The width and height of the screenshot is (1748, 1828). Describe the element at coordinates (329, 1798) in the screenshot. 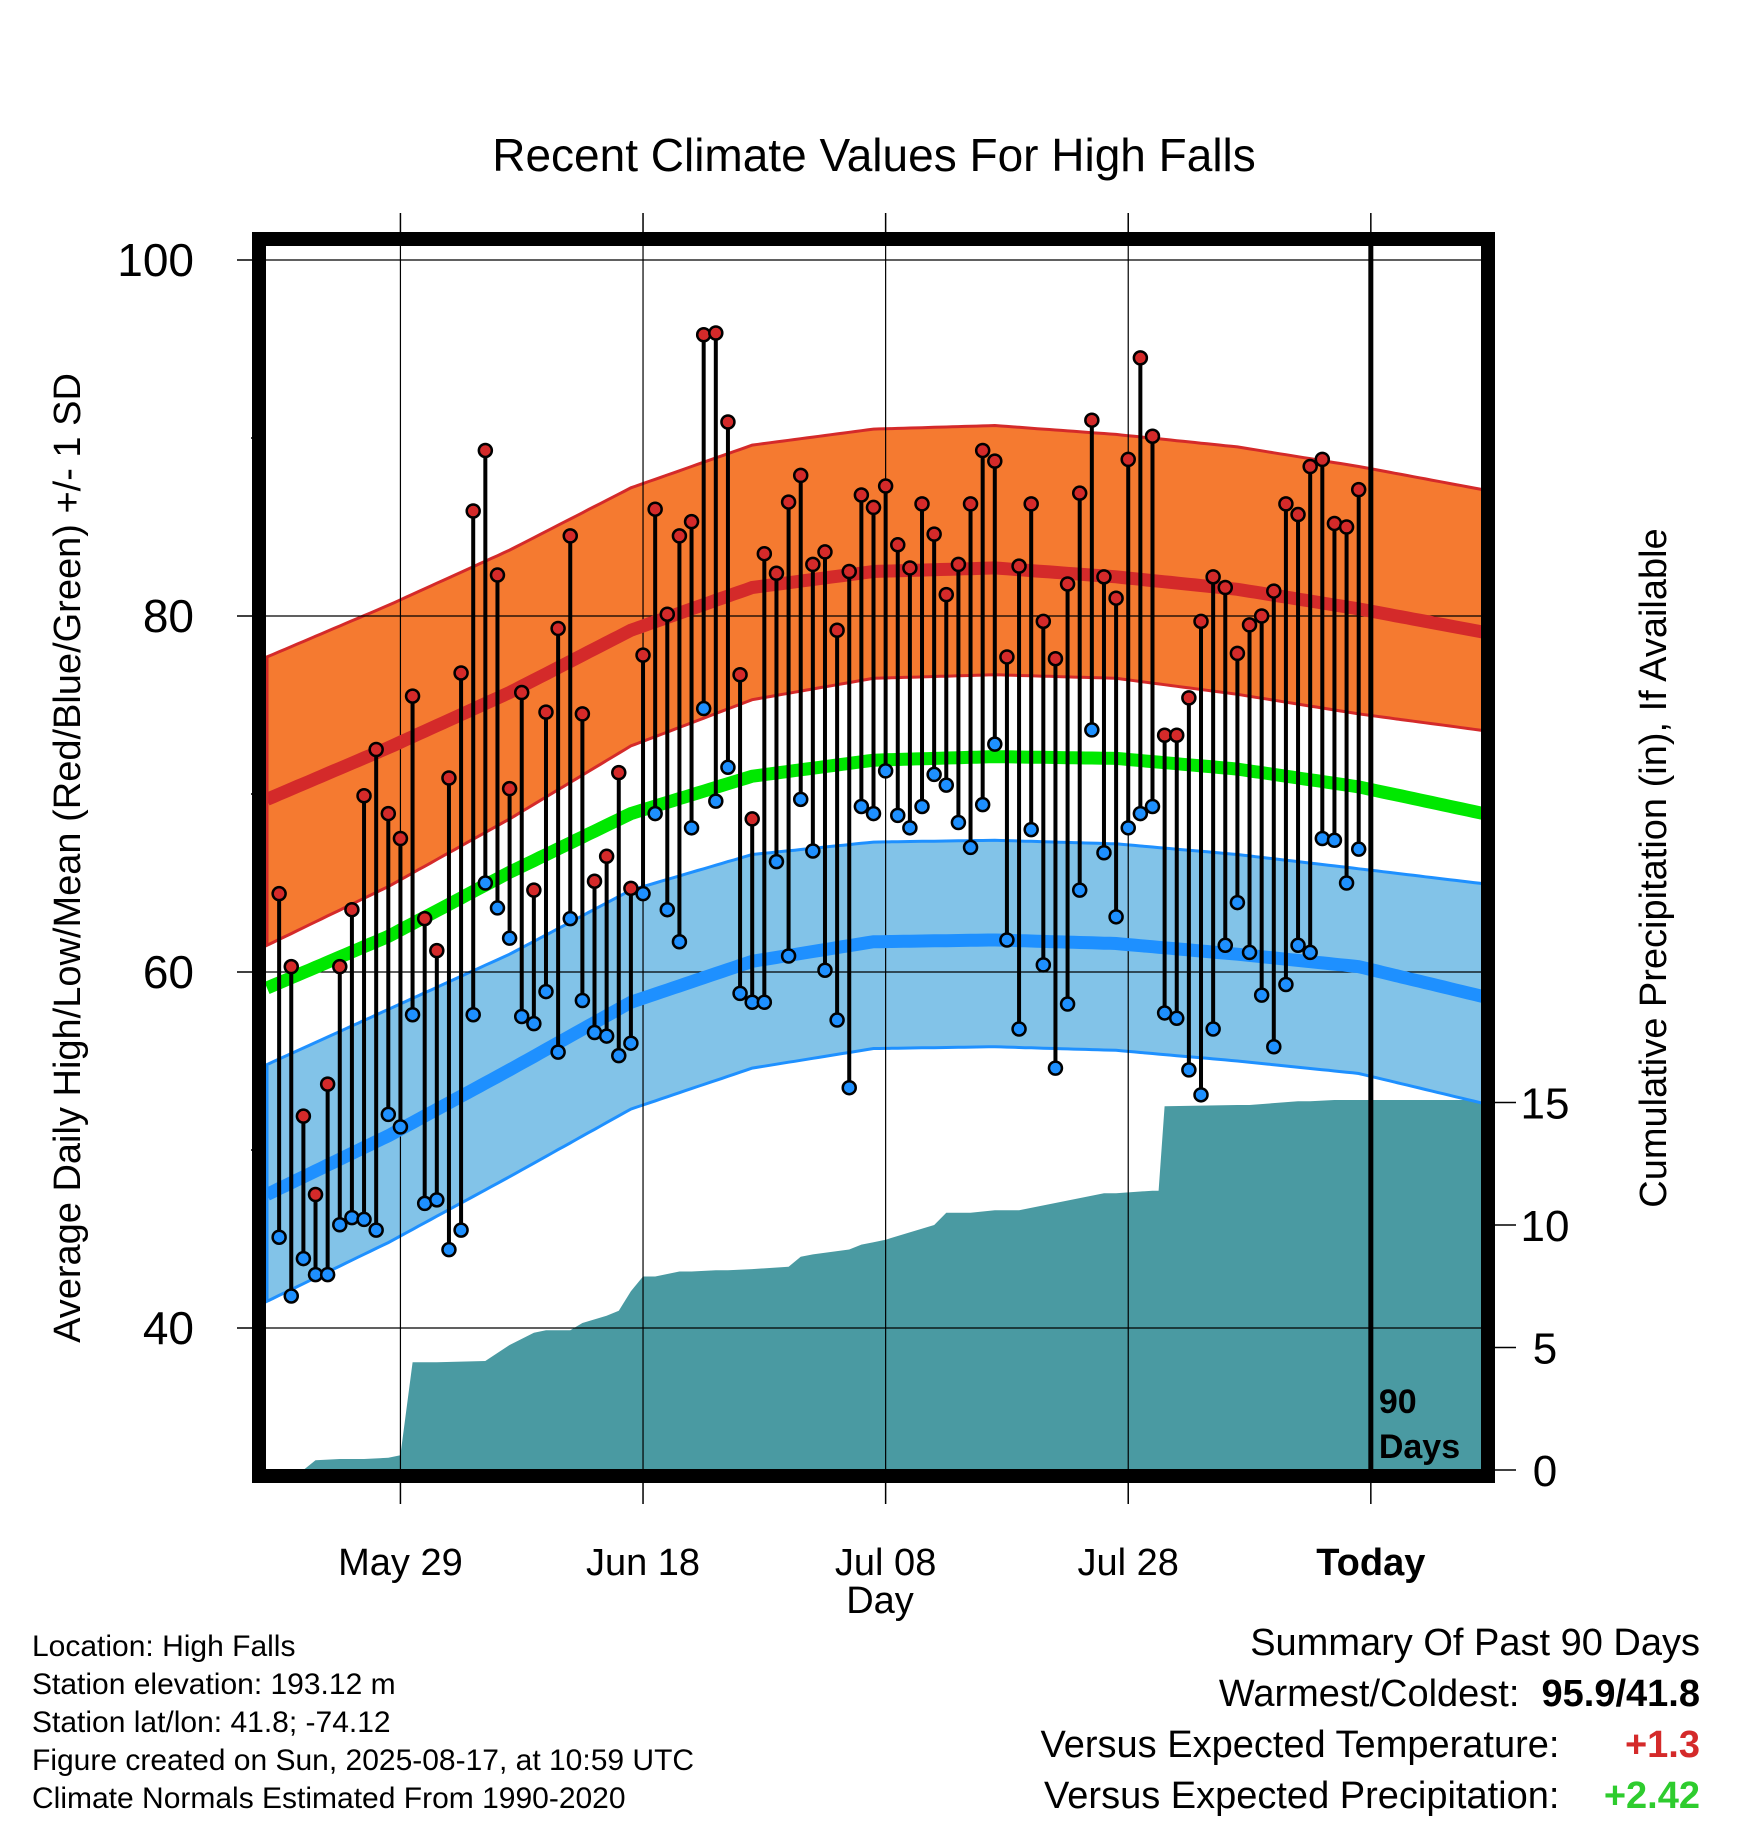

I see `info-normals: Climate Normals Estimated From 1990-2020` at that location.